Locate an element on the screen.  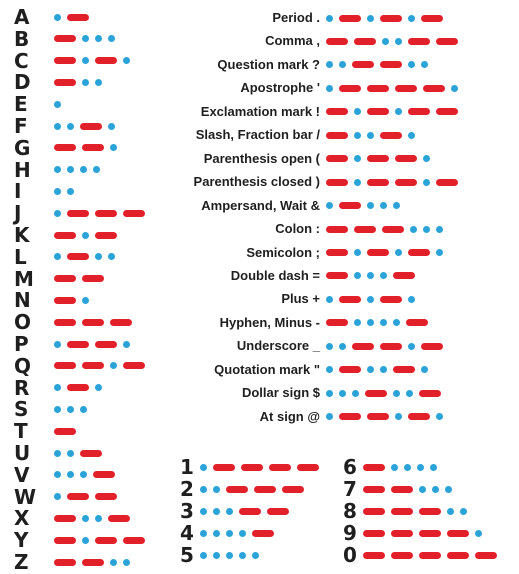
letter-label: V is located at coordinates (22, 474).